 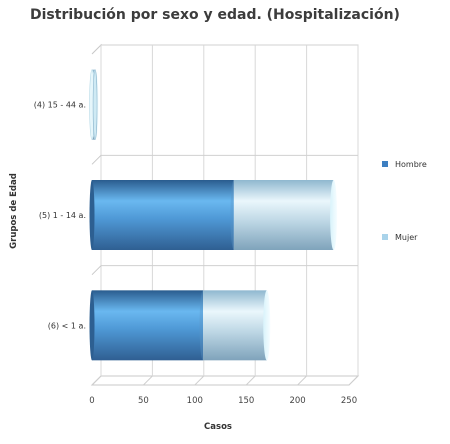 What do you see at coordinates (404, 201) in the screenshot?
I see `legend: Hombre Mujer` at bounding box center [404, 201].